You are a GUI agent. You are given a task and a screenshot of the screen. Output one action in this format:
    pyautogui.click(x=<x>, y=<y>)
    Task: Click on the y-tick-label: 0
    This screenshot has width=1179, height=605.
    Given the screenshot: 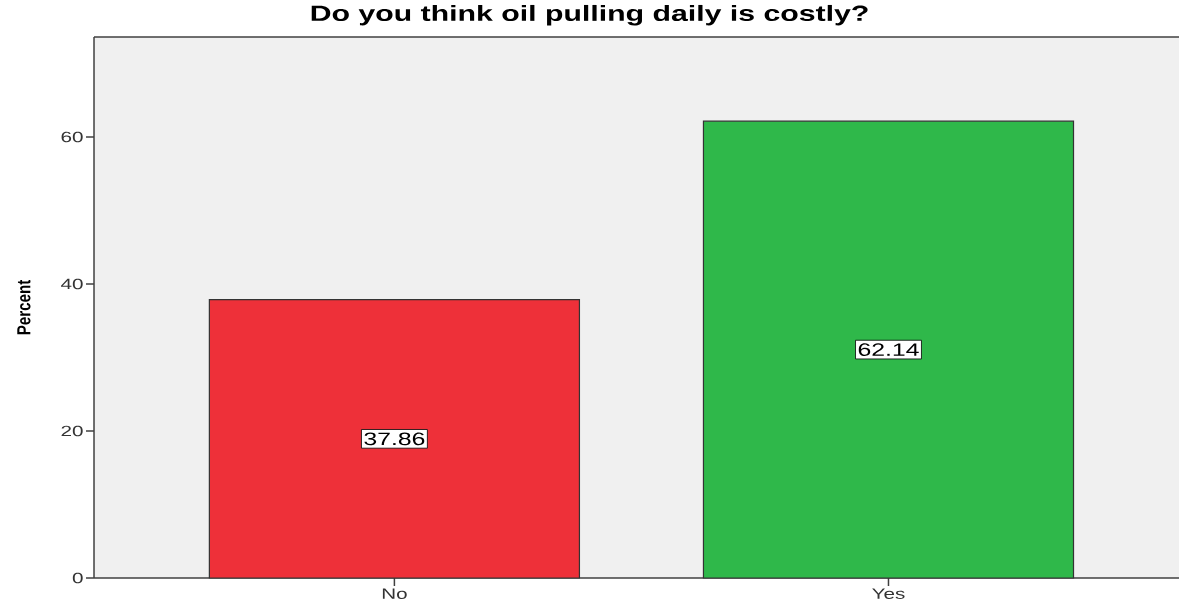 What is the action you would take?
    pyautogui.click(x=77, y=578)
    